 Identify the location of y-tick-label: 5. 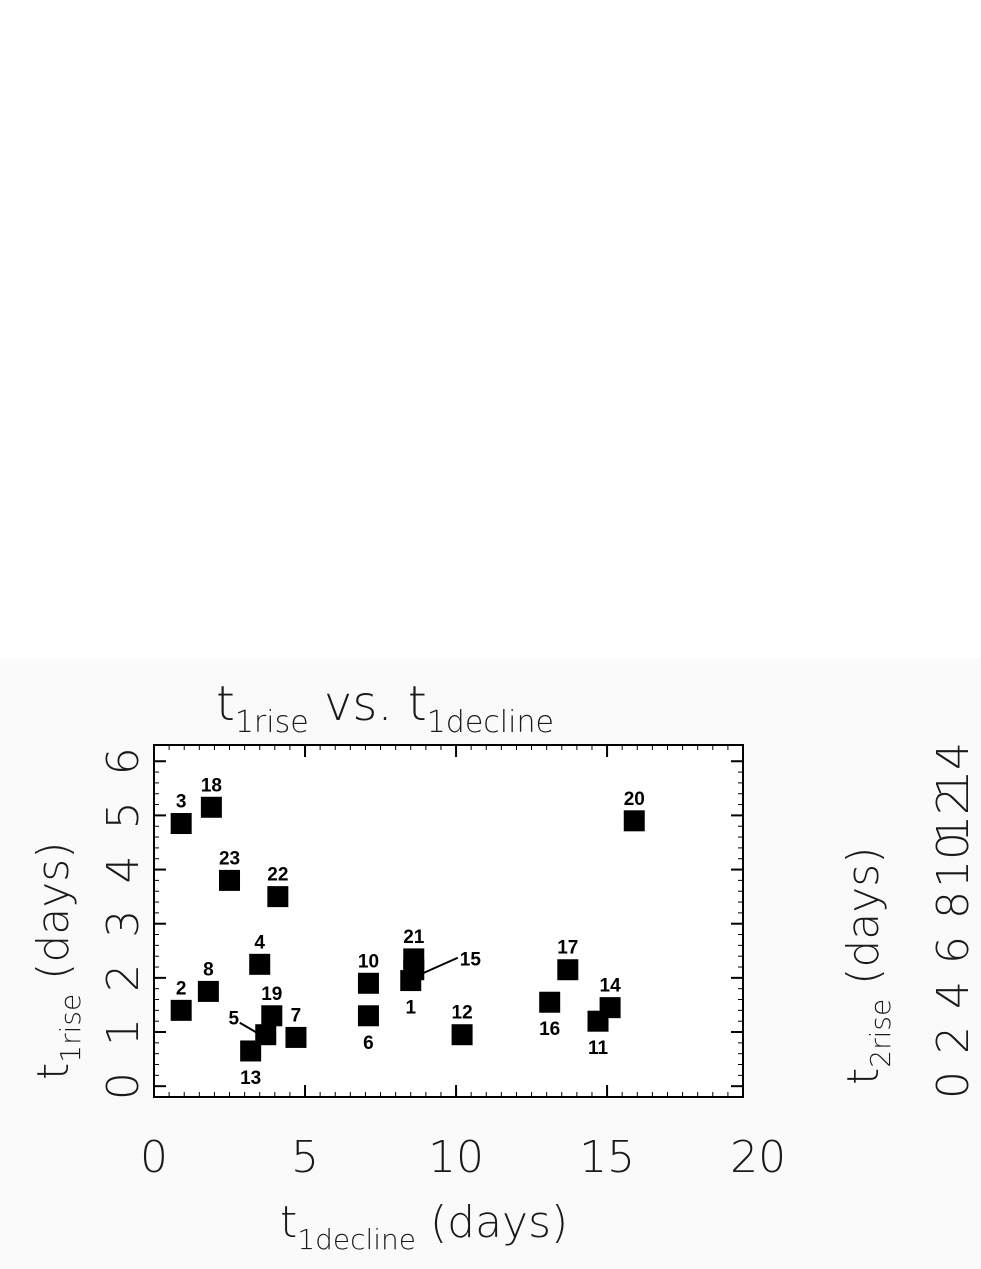
(123, 815).